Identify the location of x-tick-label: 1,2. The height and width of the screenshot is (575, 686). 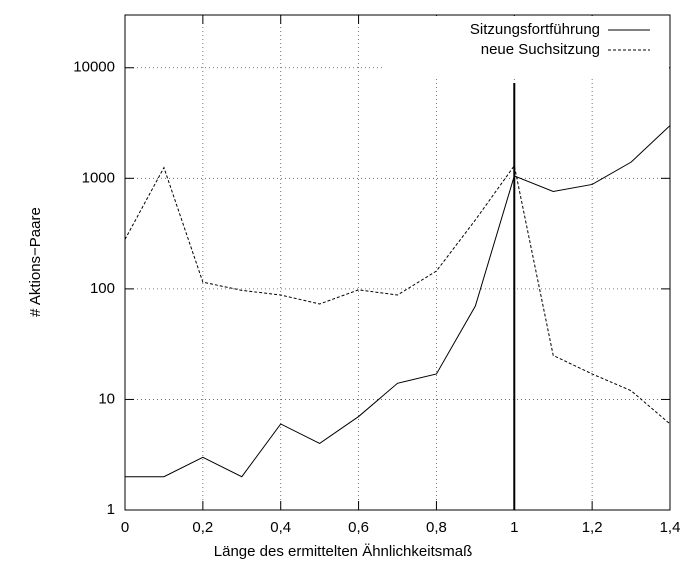
(592, 527).